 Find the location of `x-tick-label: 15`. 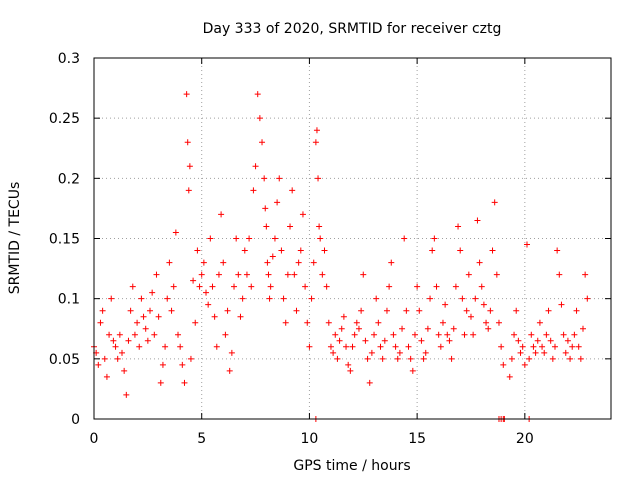

x-tick-label: 15 is located at coordinates (417, 439).